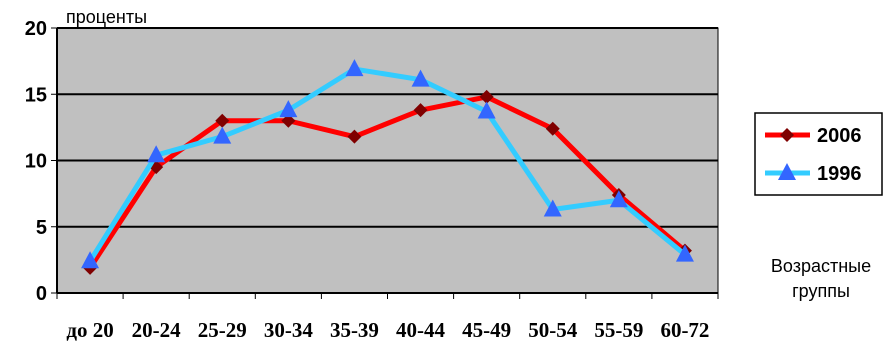 Image resolution: width=892 pixels, height=347 pixels. What do you see at coordinates (839, 174) in the screenshot?
I see `legend-label: 1996` at bounding box center [839, 174].